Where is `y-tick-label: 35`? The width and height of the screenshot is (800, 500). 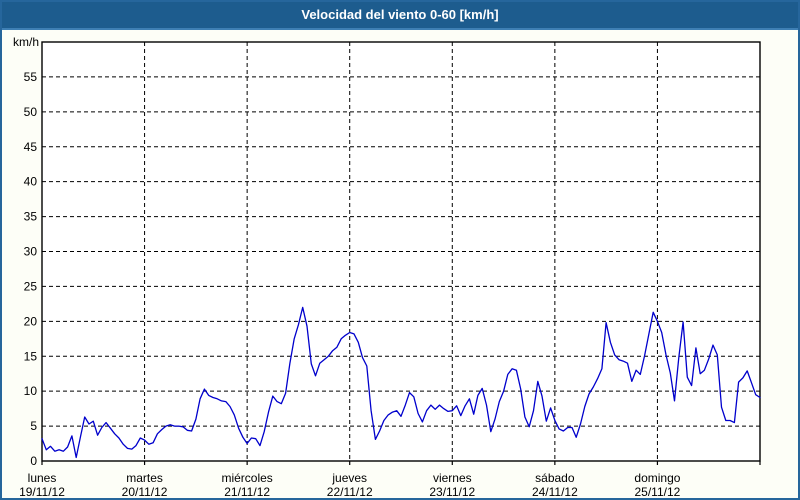 y-tick-label: 35 is located at coordinates (31, 217).